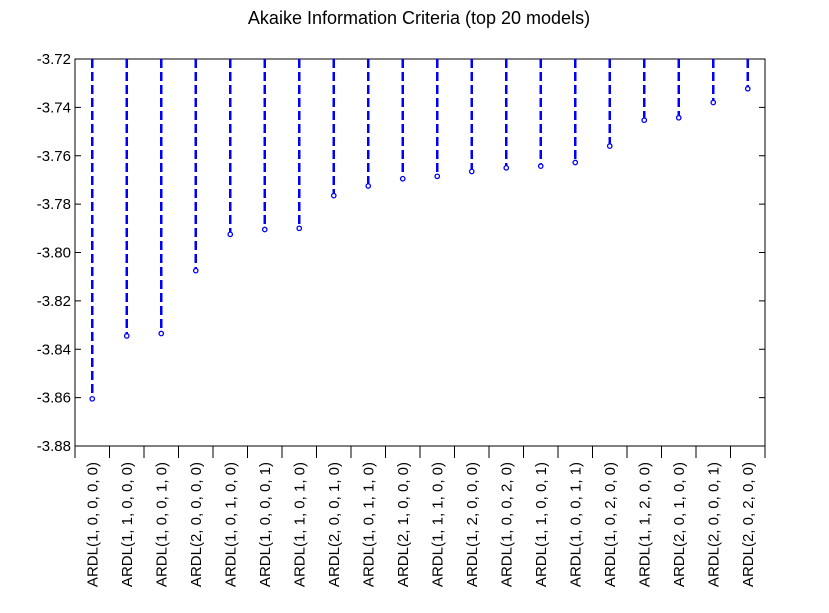 This screenshot has width=829, height=613. I want to click on x-tick-label: ARDL(1, 0, 1, 0, 0), so click(230, 524).